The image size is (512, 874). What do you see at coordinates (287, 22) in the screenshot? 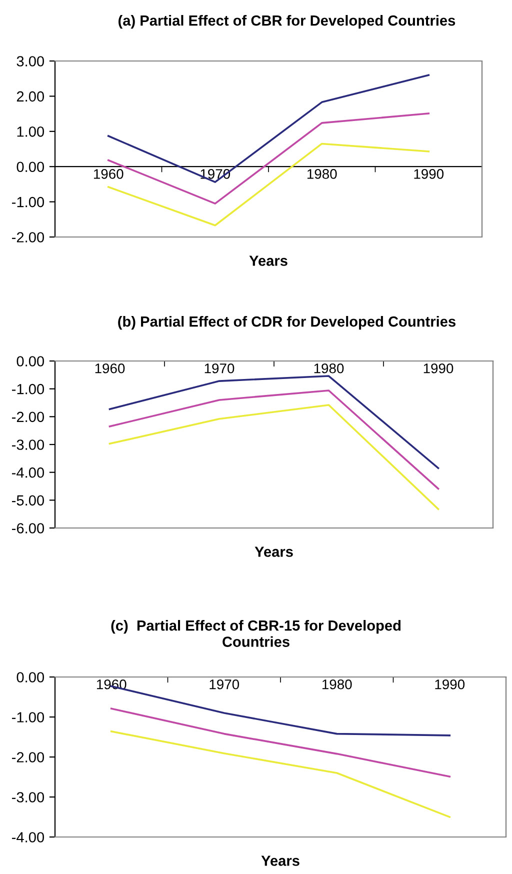
I see `chart-title: (a) Partial Effect of CBR for Developed Countries` at bounding box center [287, 22].